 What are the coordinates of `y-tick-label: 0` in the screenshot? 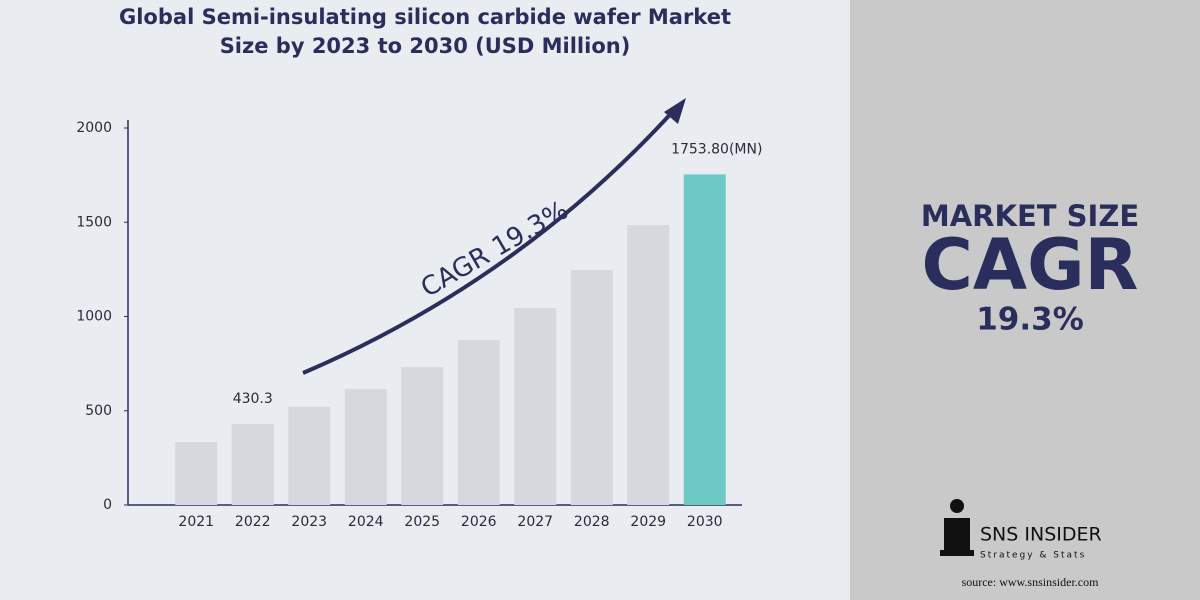 It's located at (107, 505).